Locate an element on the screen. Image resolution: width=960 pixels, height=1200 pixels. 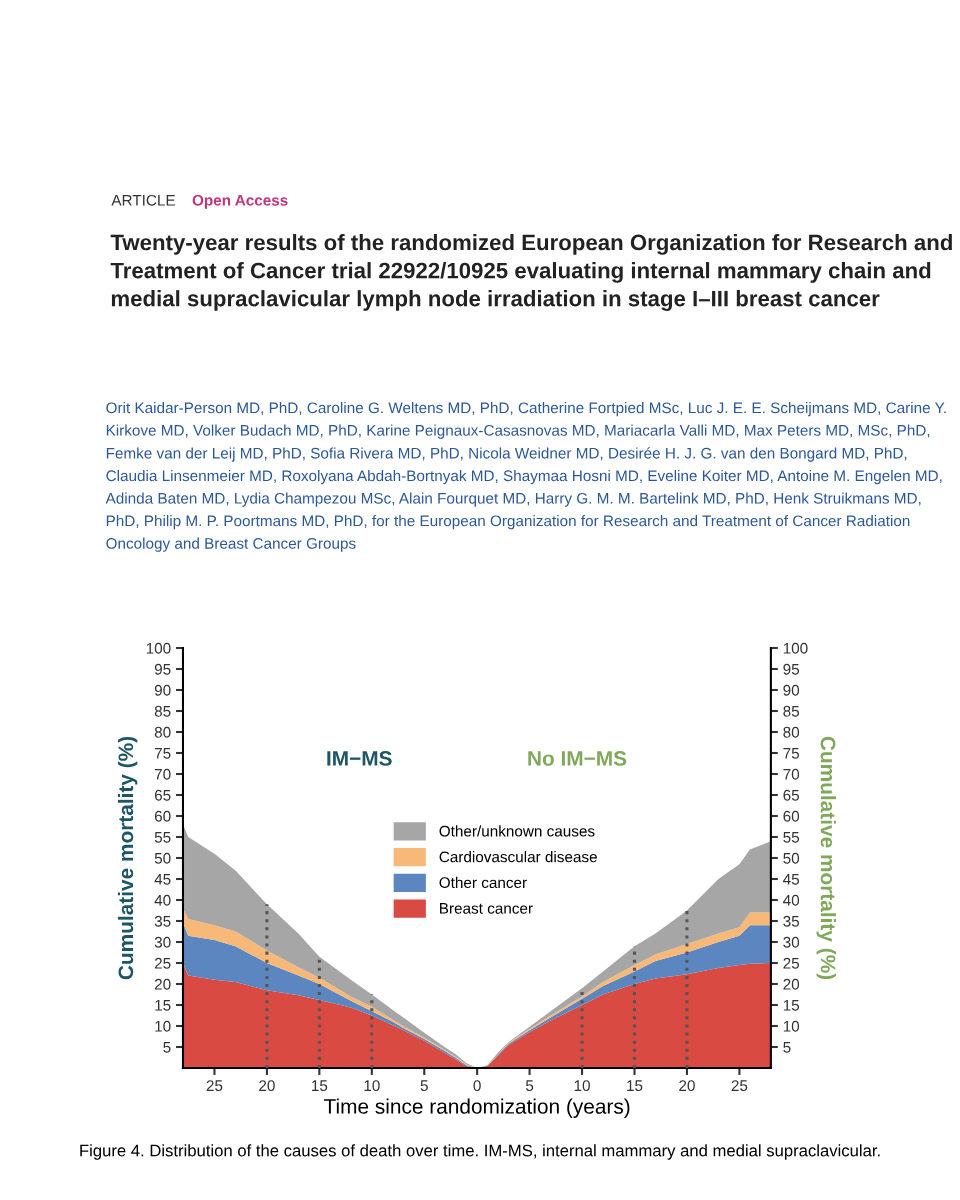
text: Twenty-year results of the randomized European Organization for Research and Treatment of Cancer trial 22922/10925 evaluating internal mammary chain and medial supraclavicular lymph node irradiation in stage I–III breast cancer is located at coordinates (531, 272).